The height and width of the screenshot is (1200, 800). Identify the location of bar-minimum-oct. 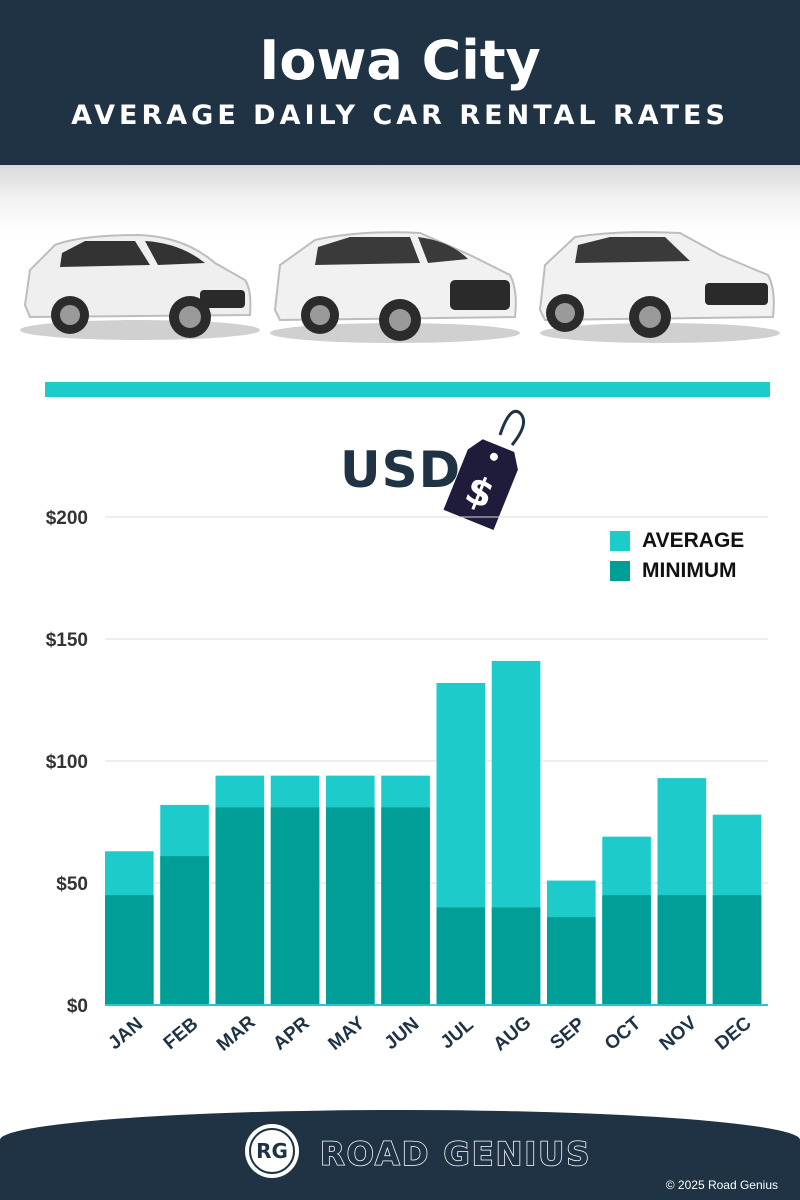
(626, 950).